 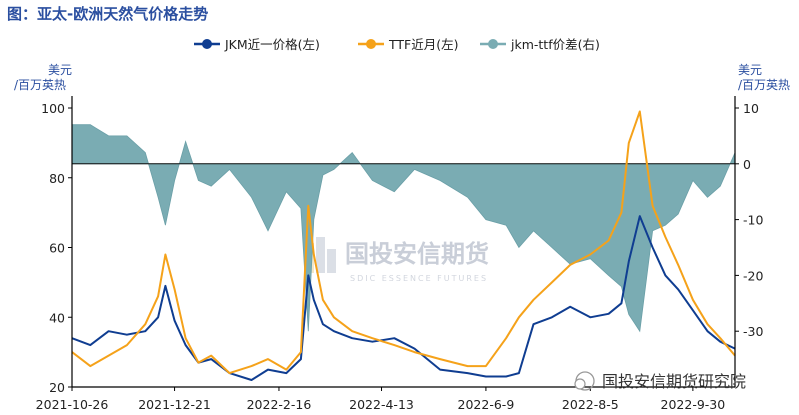 I want to click on right-tick-label: 10, so click(x=751, y=108).